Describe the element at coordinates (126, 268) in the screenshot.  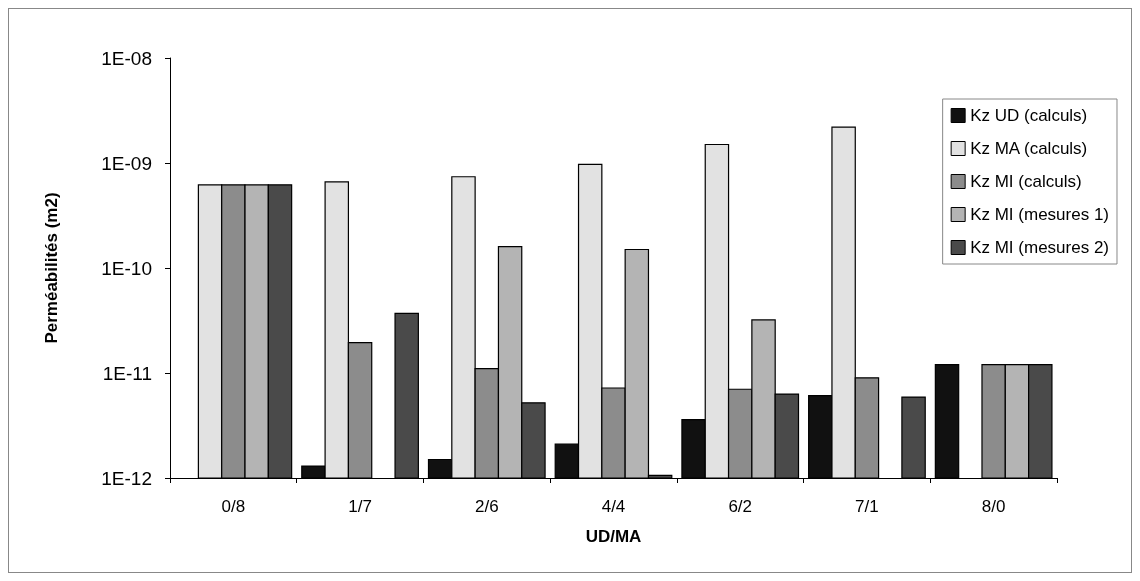
I see `y-tick-label: 1E-10` at that location.